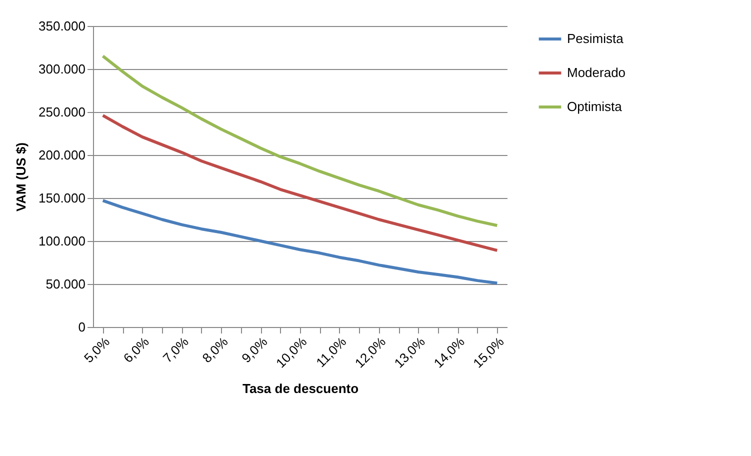 The width and height of the screenshot is (751, 456). Describe the element at coordinates (82, 327) in the screenshot. I see `y-tick-label: 0` at that location.